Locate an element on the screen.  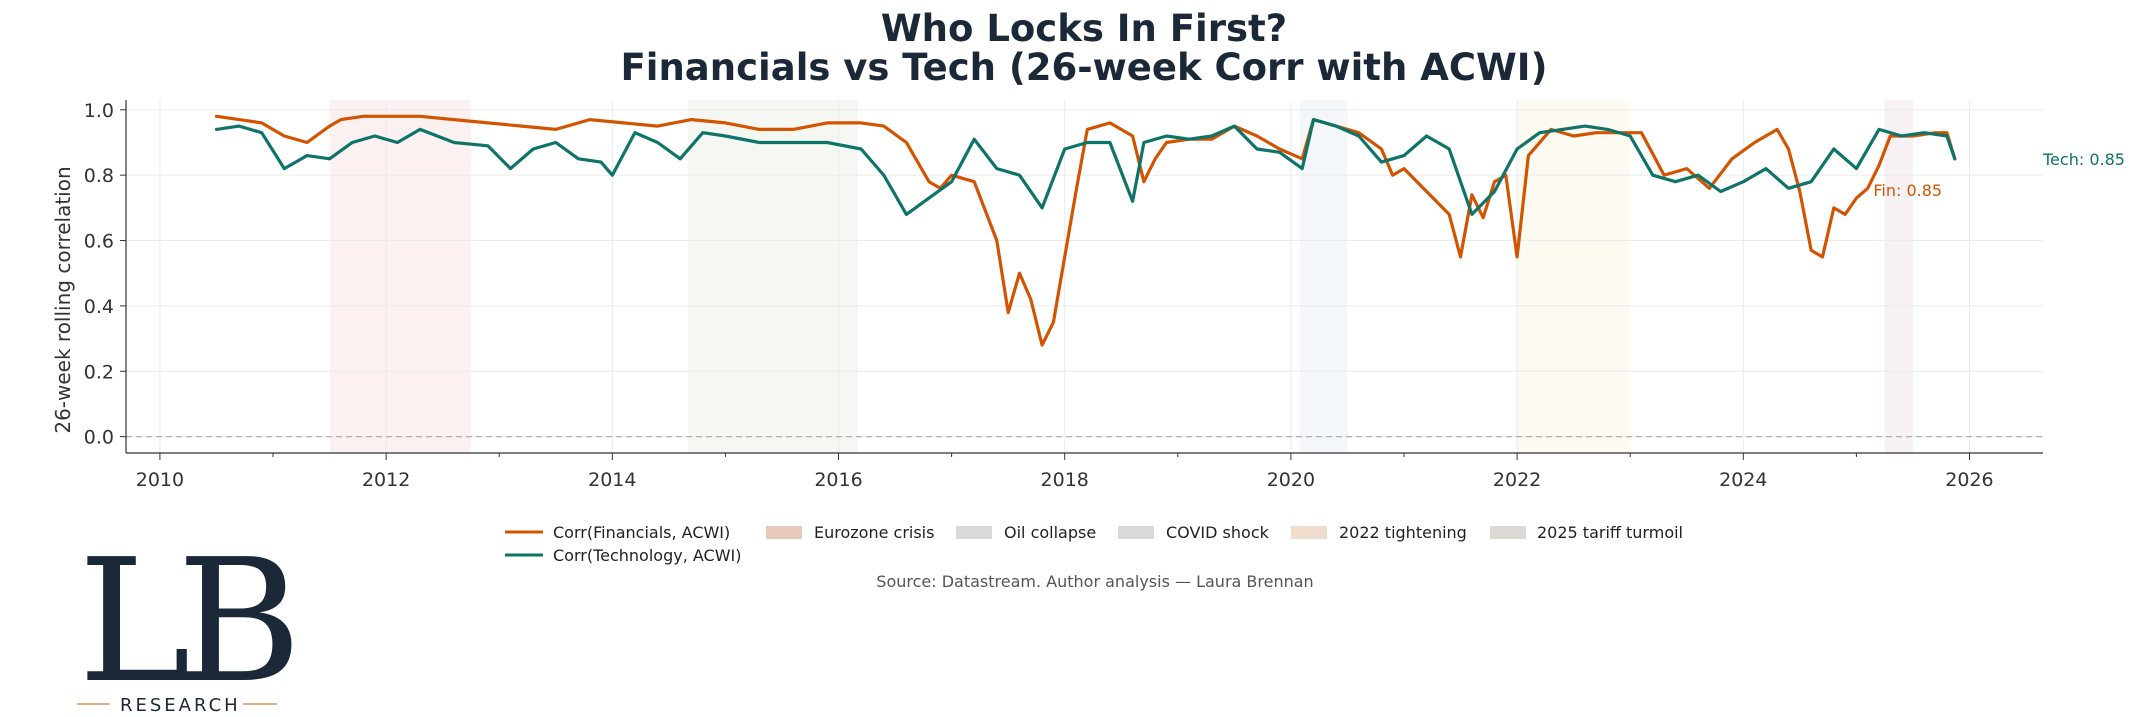
shaded-period-2025-tariff-turmoil is located at coordinates (1898, 276).